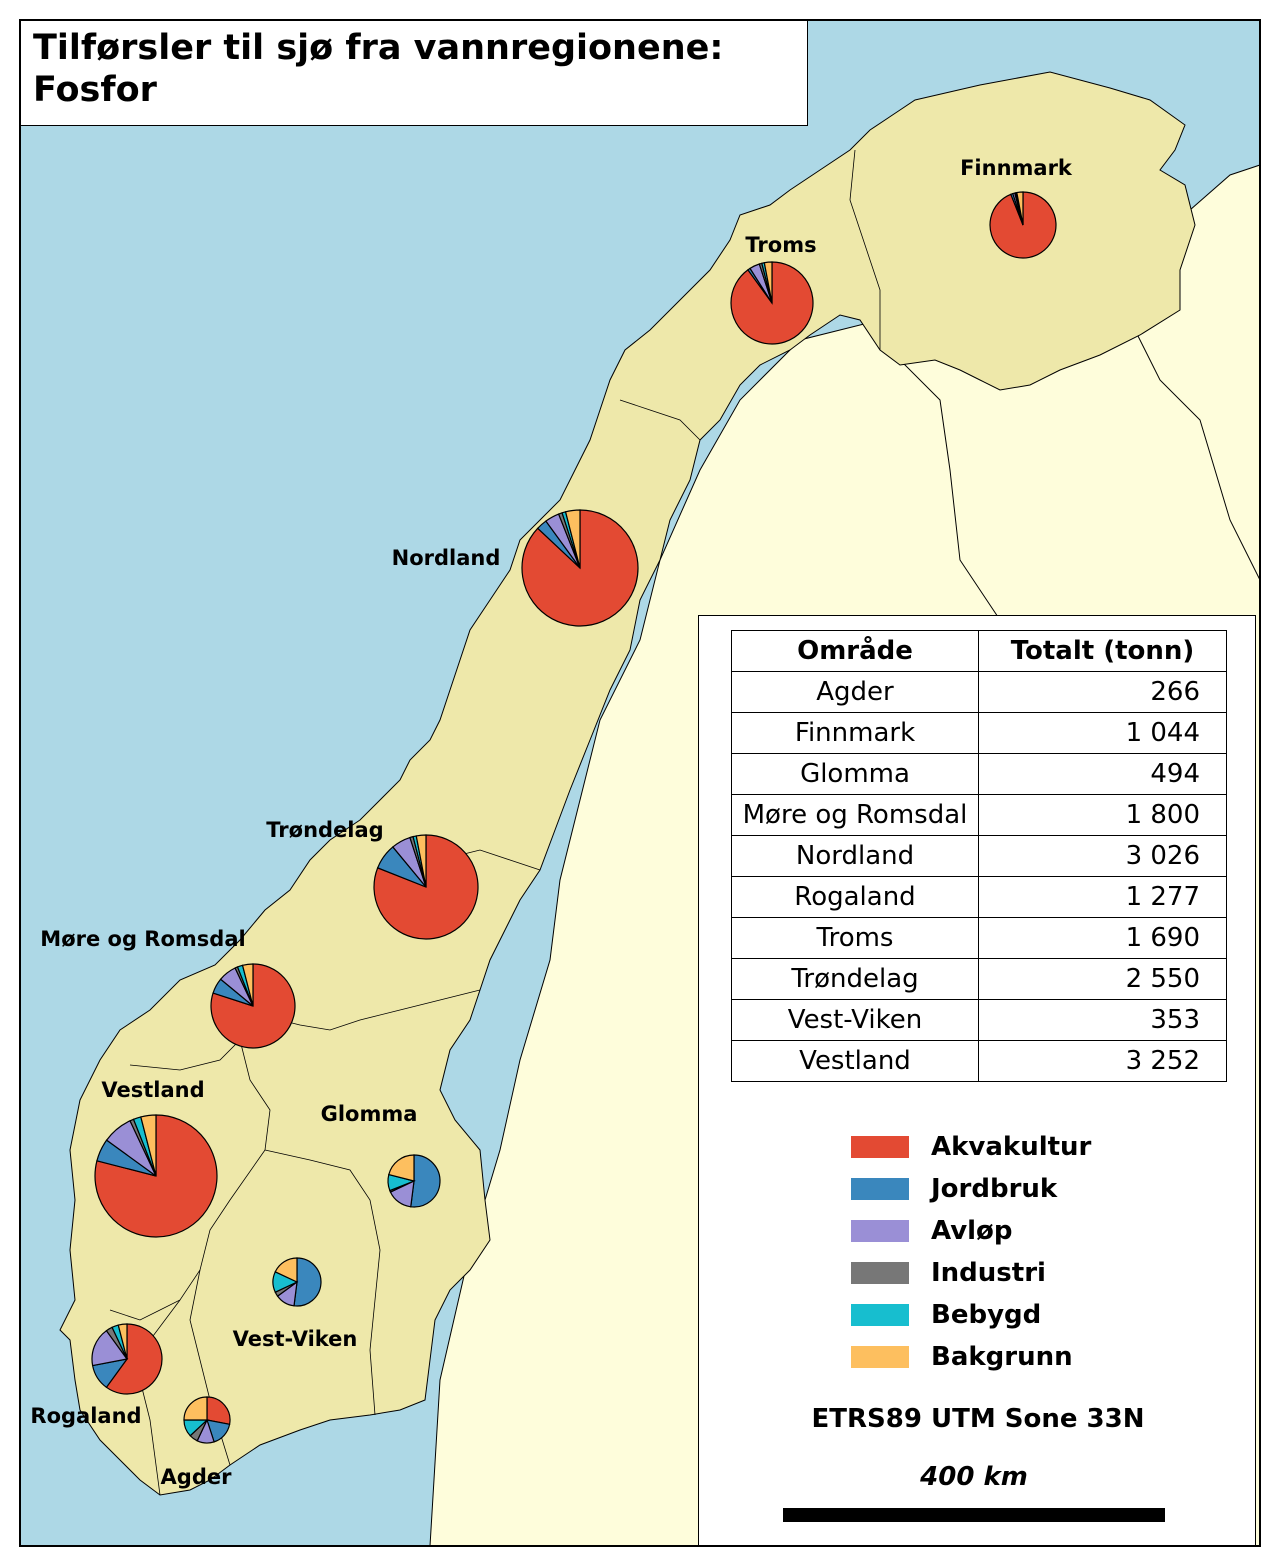 Image resolution: width=1280 pixels, height=1566 pixels. I want to click on legend-item-akvakultur: Akvakultur, so click(971, 1147).